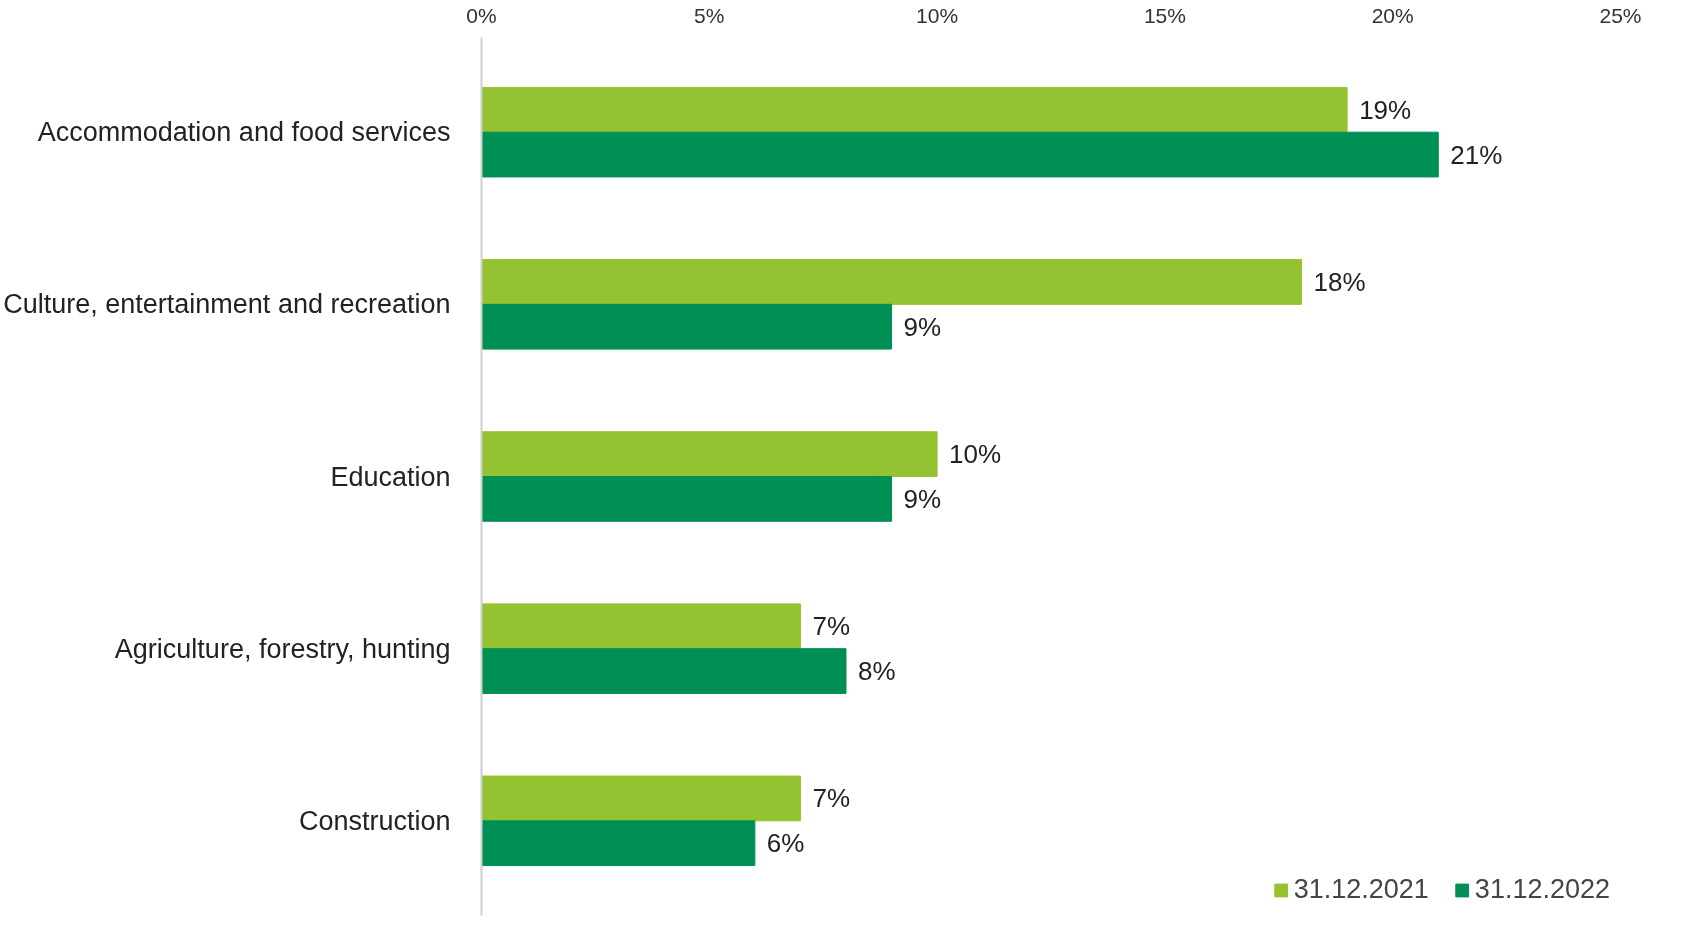 This screenshot has height=942, width=1699. Describe the element at coordinates (709, 15) in the screenshot. I see `x-tick-label: 5%` at that location.